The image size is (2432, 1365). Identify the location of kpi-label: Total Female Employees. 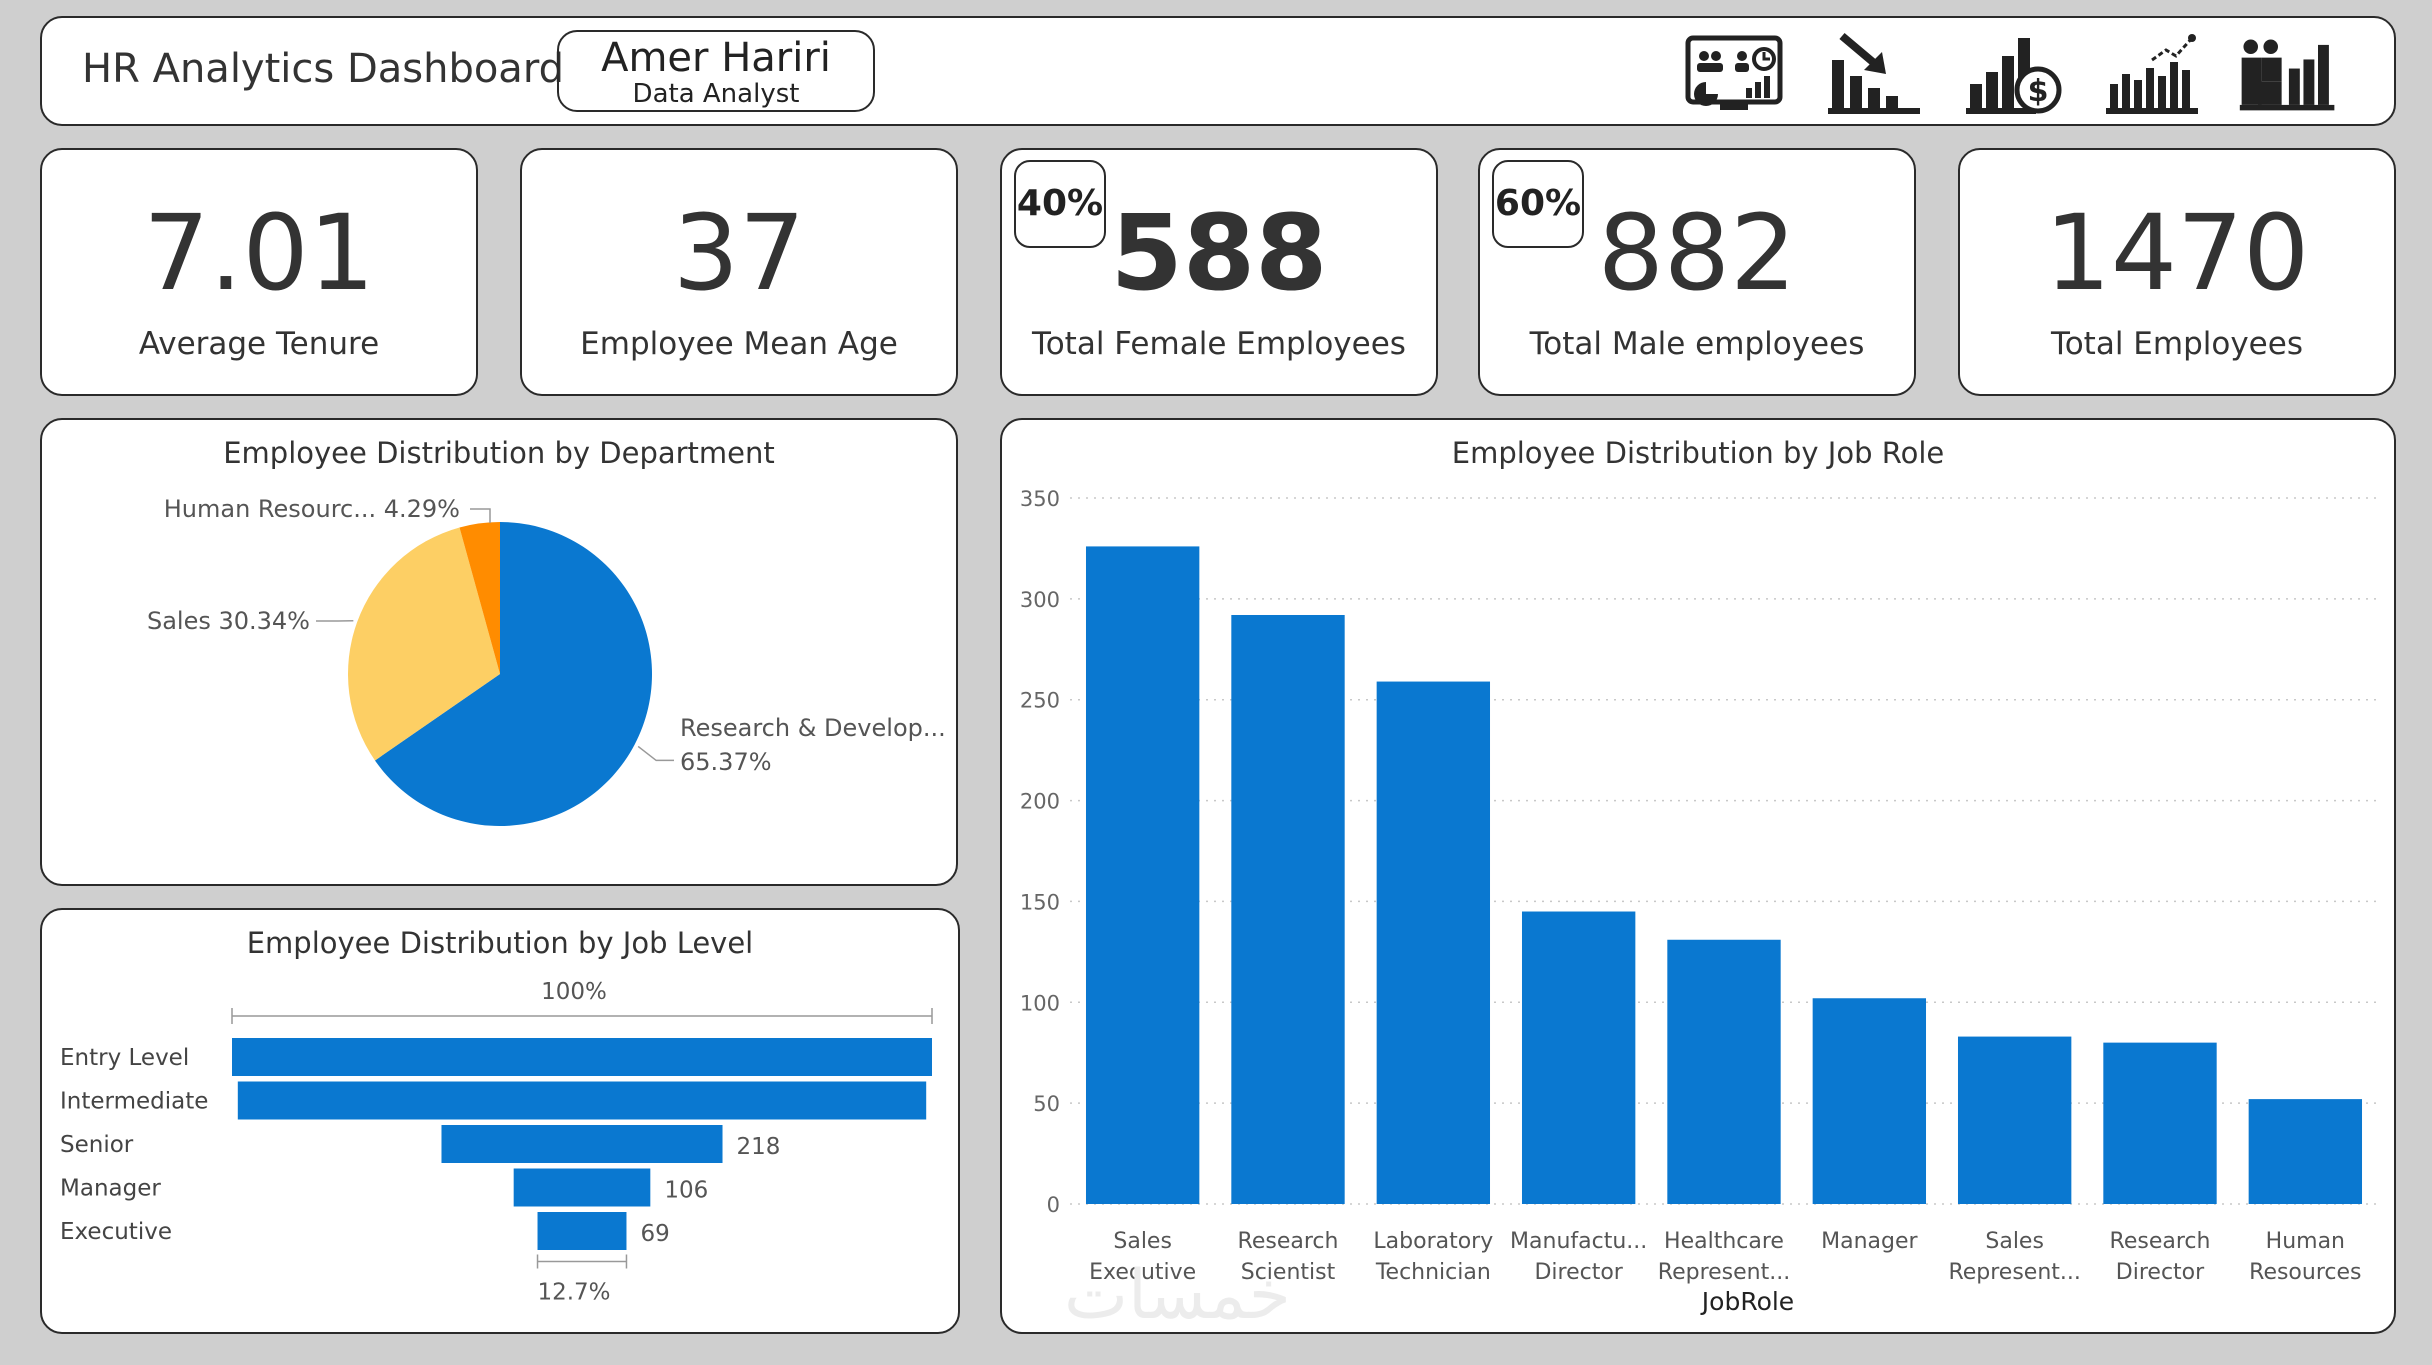
(1219, 344).